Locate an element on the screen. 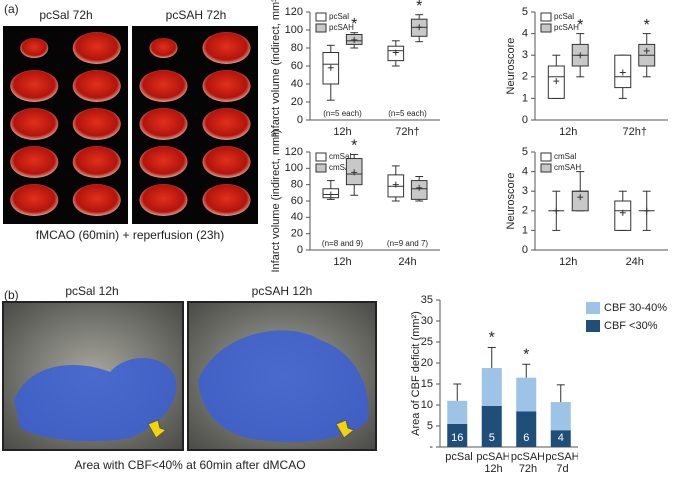  x-tick-label: pcSAH 7d is located at coordinates (561, 463).